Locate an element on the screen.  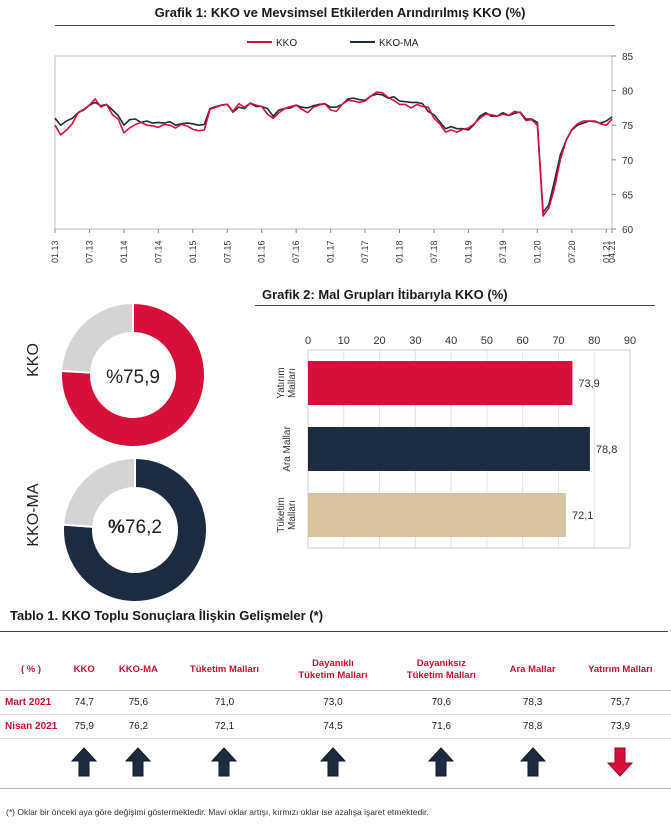
x-tick-label: 40 is located at coordinates (451, 341).